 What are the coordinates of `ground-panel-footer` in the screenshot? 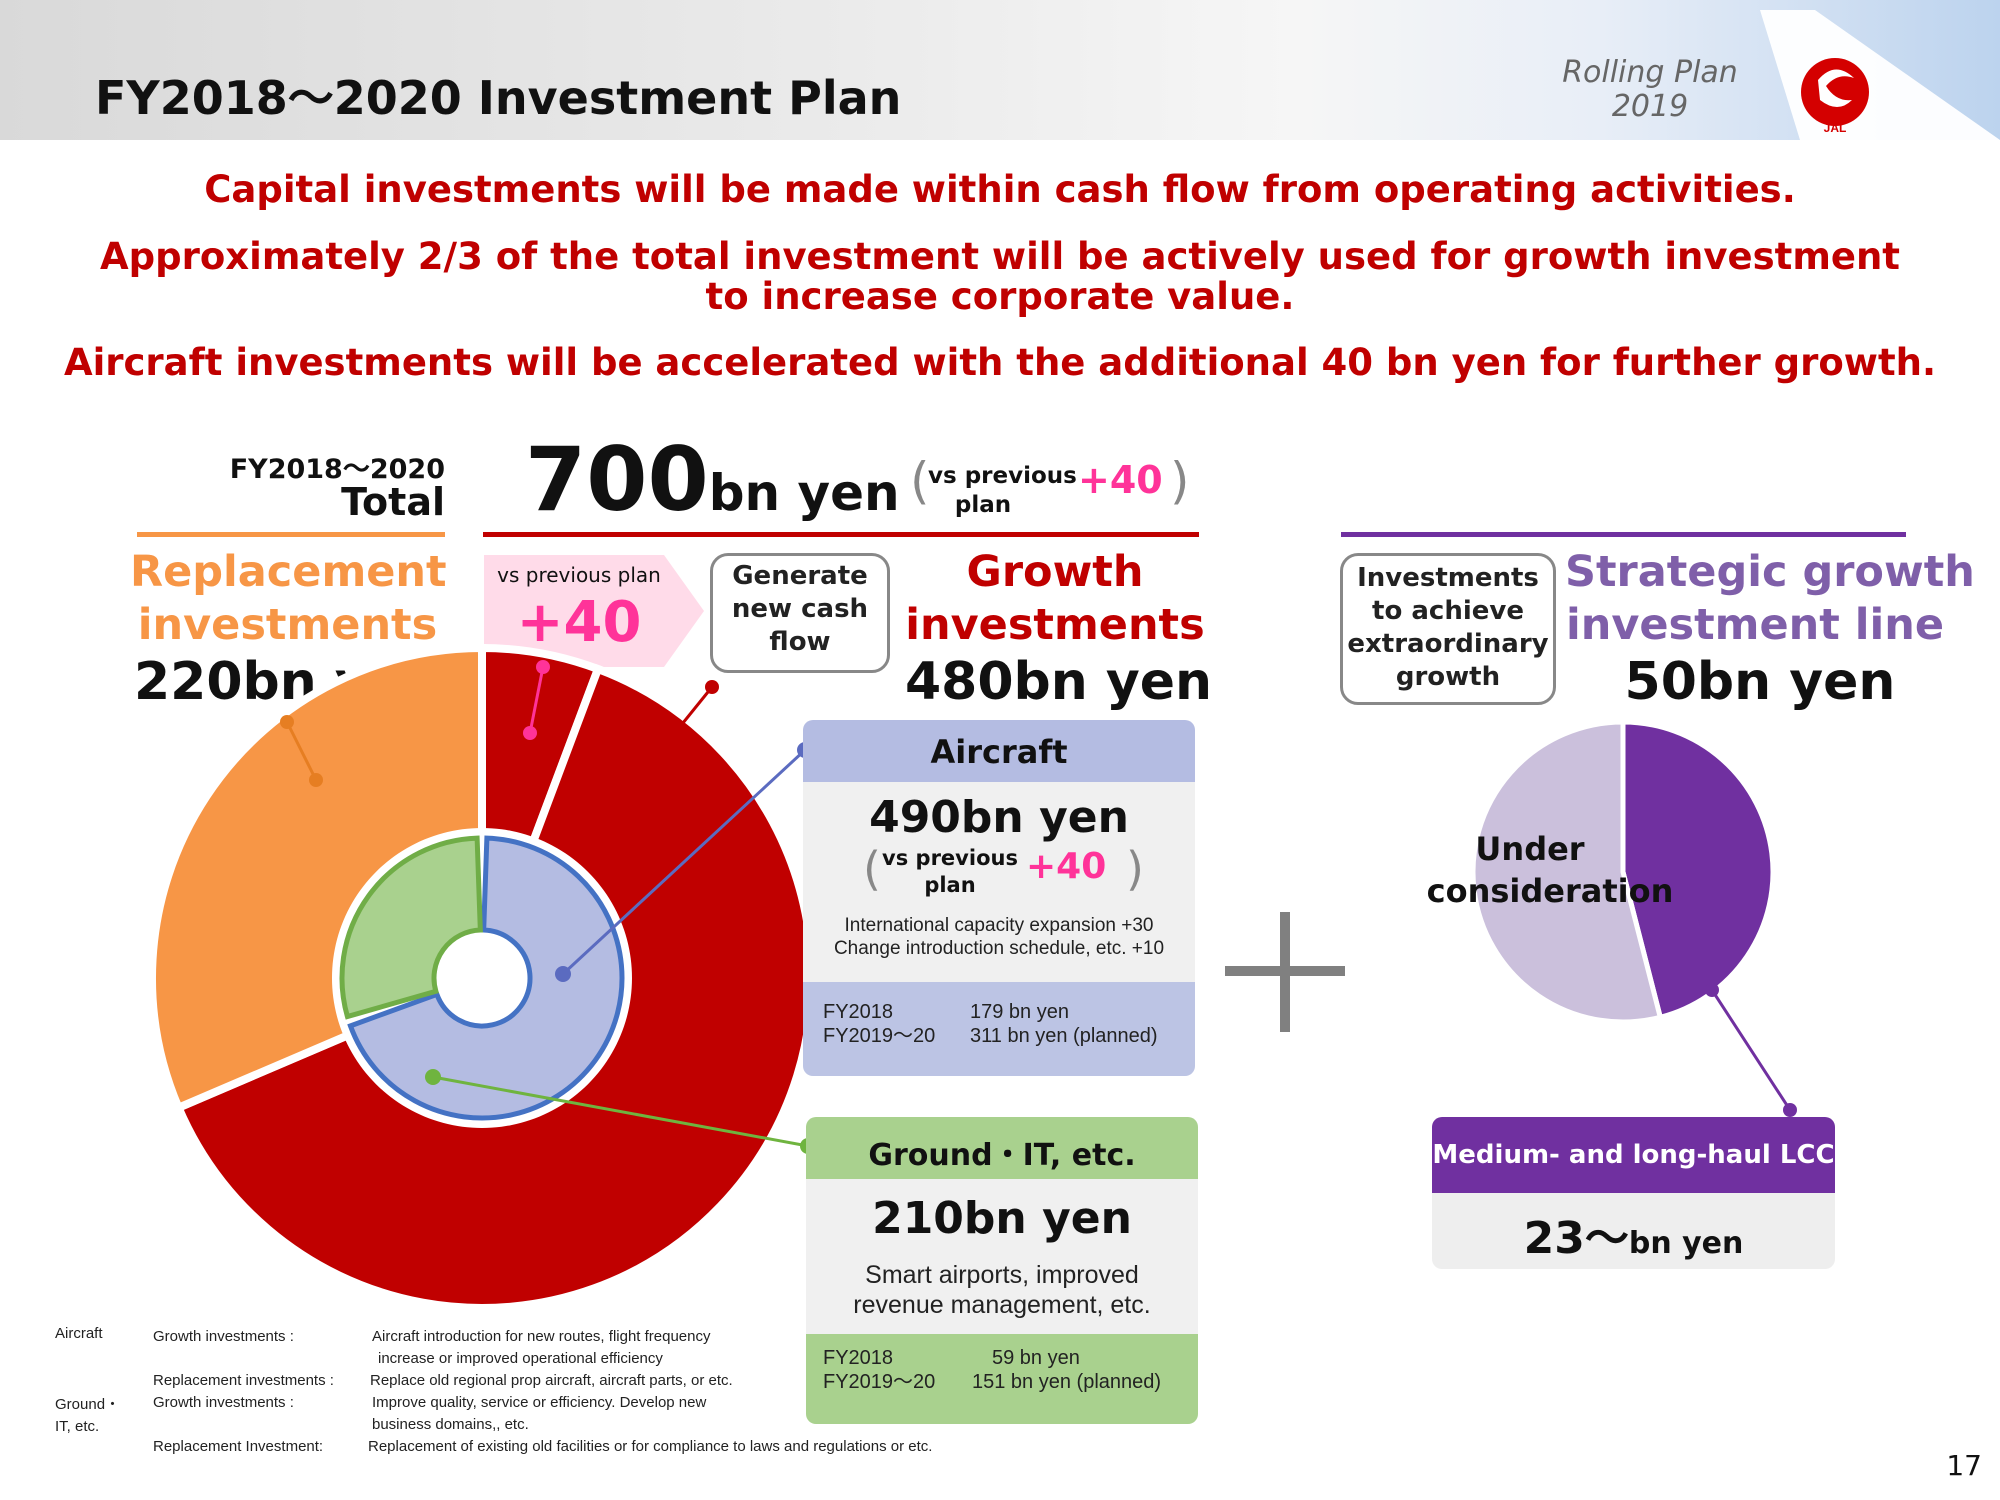 It's located at (1002, 1379).